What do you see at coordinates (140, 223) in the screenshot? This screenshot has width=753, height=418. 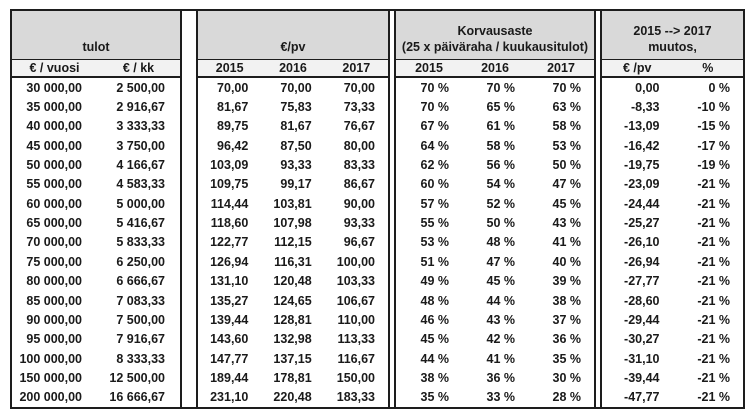 I see `table-cell: 5 416,67` at bounding box center [140, 223].